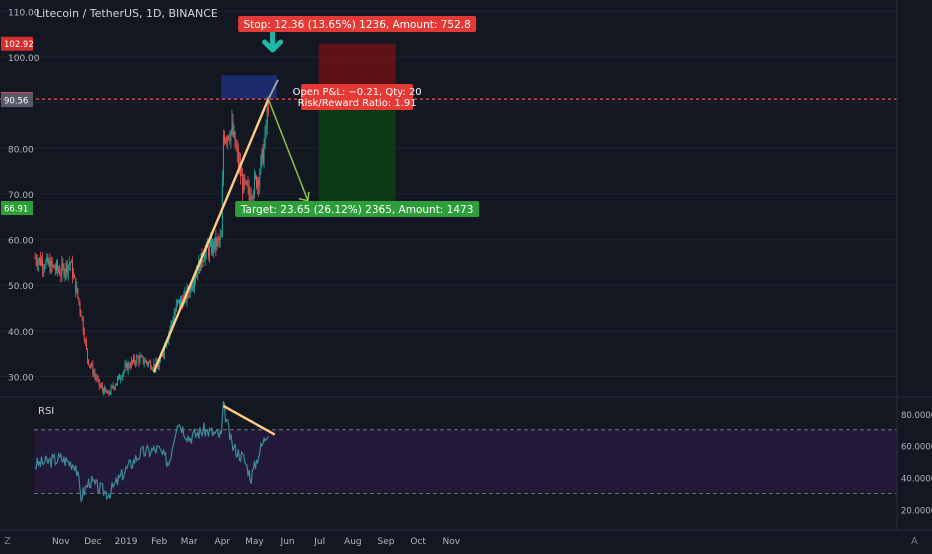 This screenshot has width=932, height=554. I want to click on rsi-divergence-trendline, so click(249, 420).